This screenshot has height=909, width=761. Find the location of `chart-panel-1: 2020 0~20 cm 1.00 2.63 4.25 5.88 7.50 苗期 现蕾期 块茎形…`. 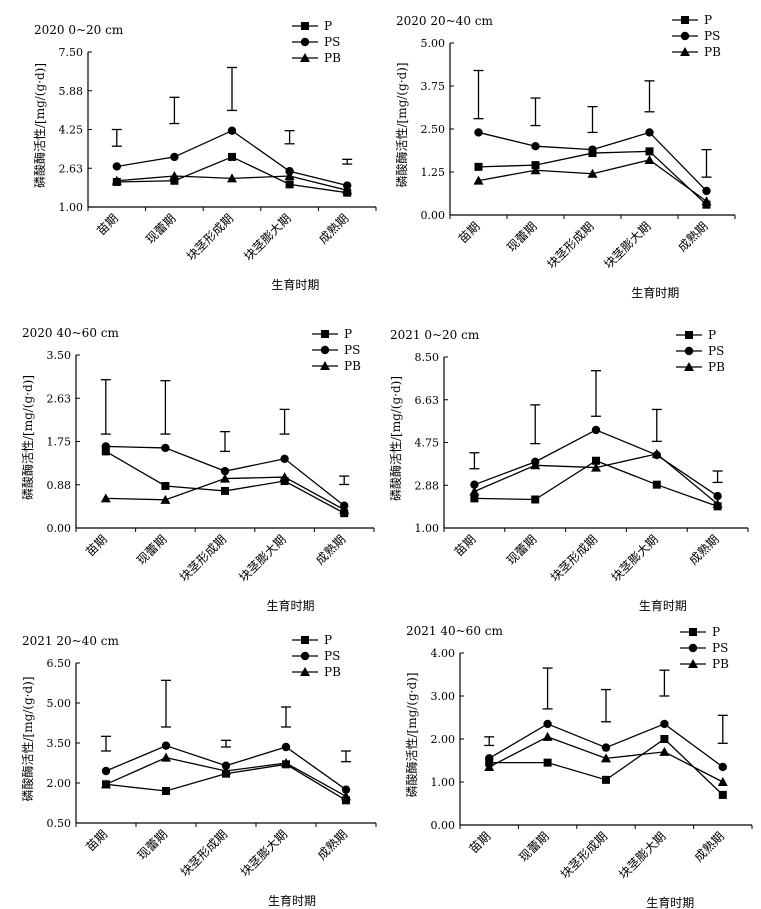

chart-panel-1: 2020 0~20 cm 1.00 2.63 4.25 5.88 7.50 苗期 现蕾期 块茎形… is located at coordinates (204, 155).